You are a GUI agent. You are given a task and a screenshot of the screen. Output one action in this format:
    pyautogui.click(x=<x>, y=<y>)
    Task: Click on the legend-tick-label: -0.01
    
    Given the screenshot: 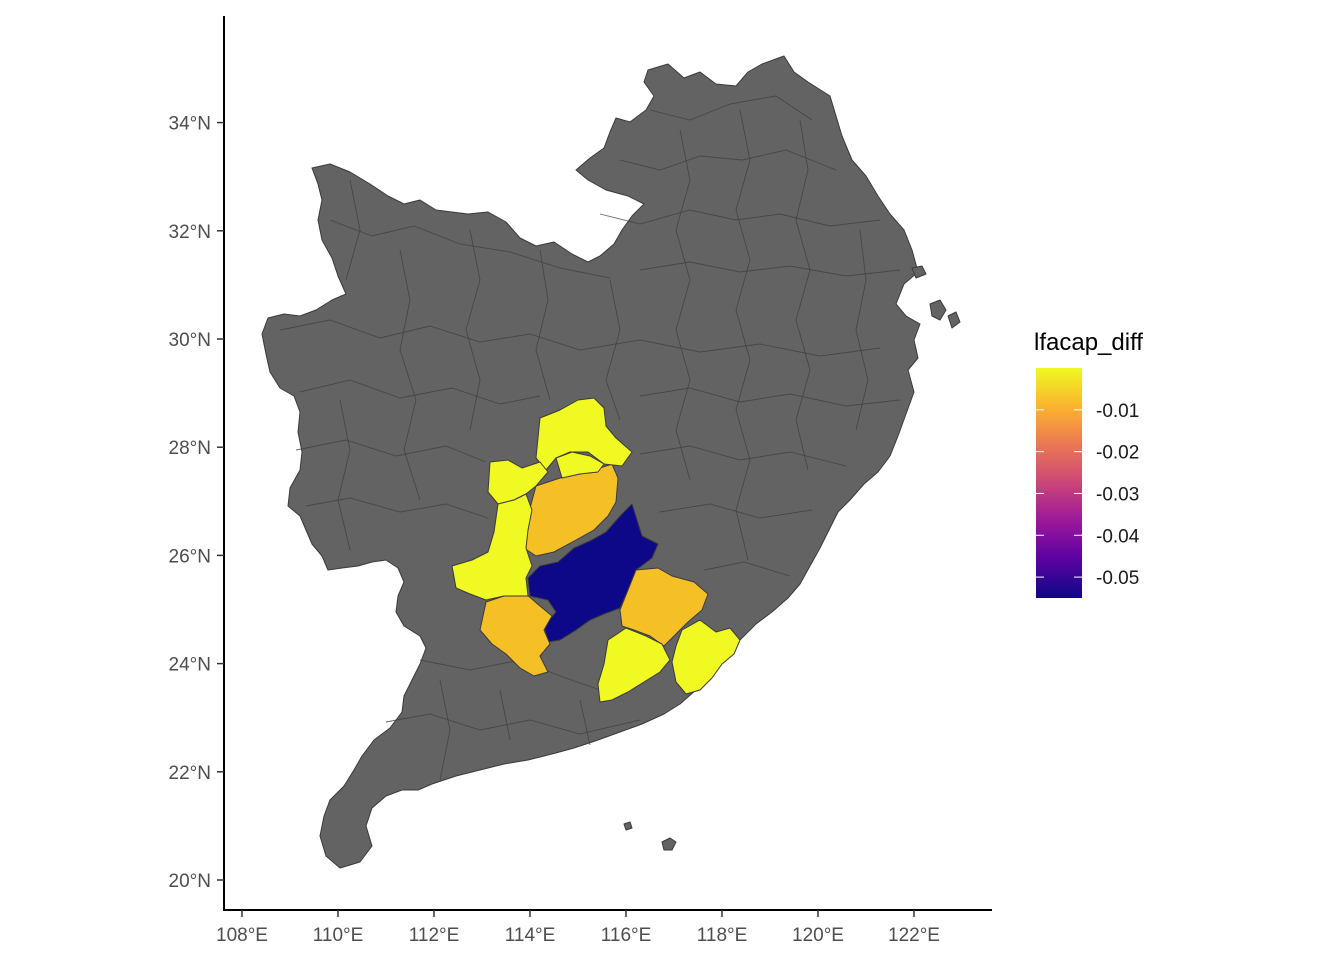 What is the action you would take?
    pyautogui.click(x=1117, y=411)
    